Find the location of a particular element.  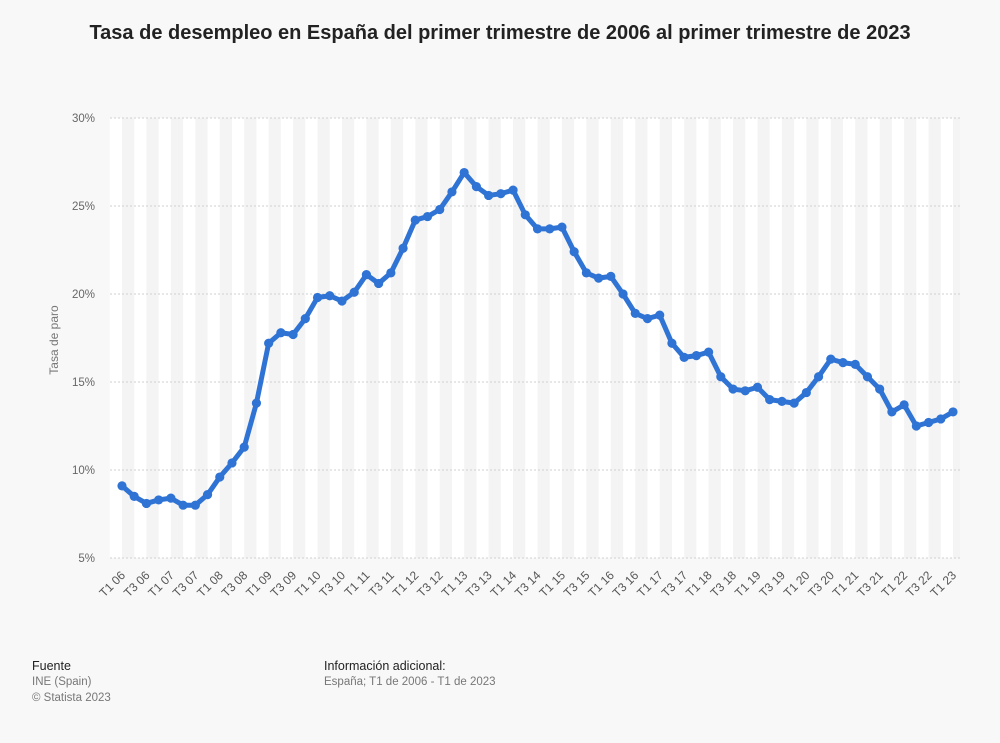

y-axis-label: Tasa de paro is located at coordinates (54, 340).